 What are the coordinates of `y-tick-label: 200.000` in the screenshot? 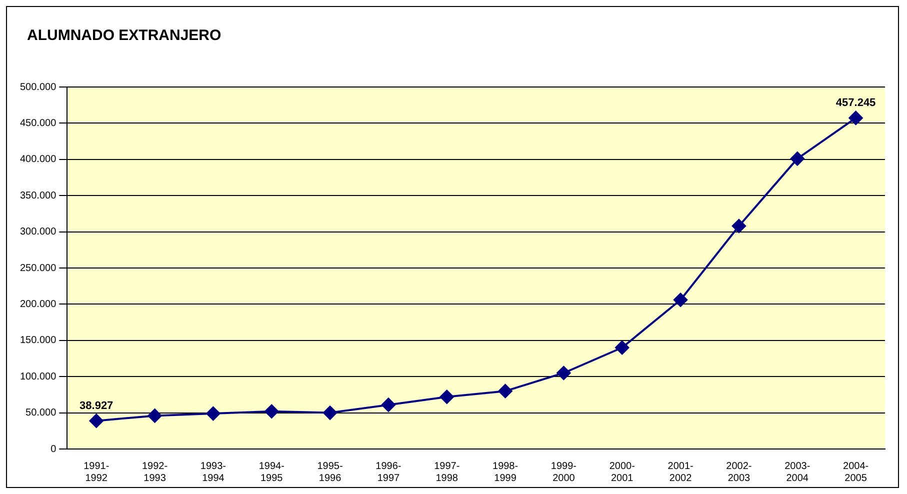 It's located at (38, 304).